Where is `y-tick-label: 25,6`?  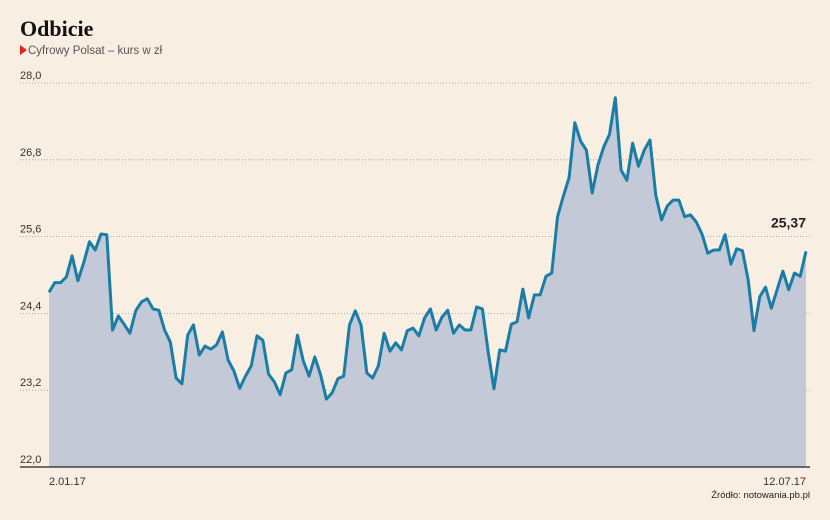 y-tick-label: 25,6 is located at coordinates (30, 230).